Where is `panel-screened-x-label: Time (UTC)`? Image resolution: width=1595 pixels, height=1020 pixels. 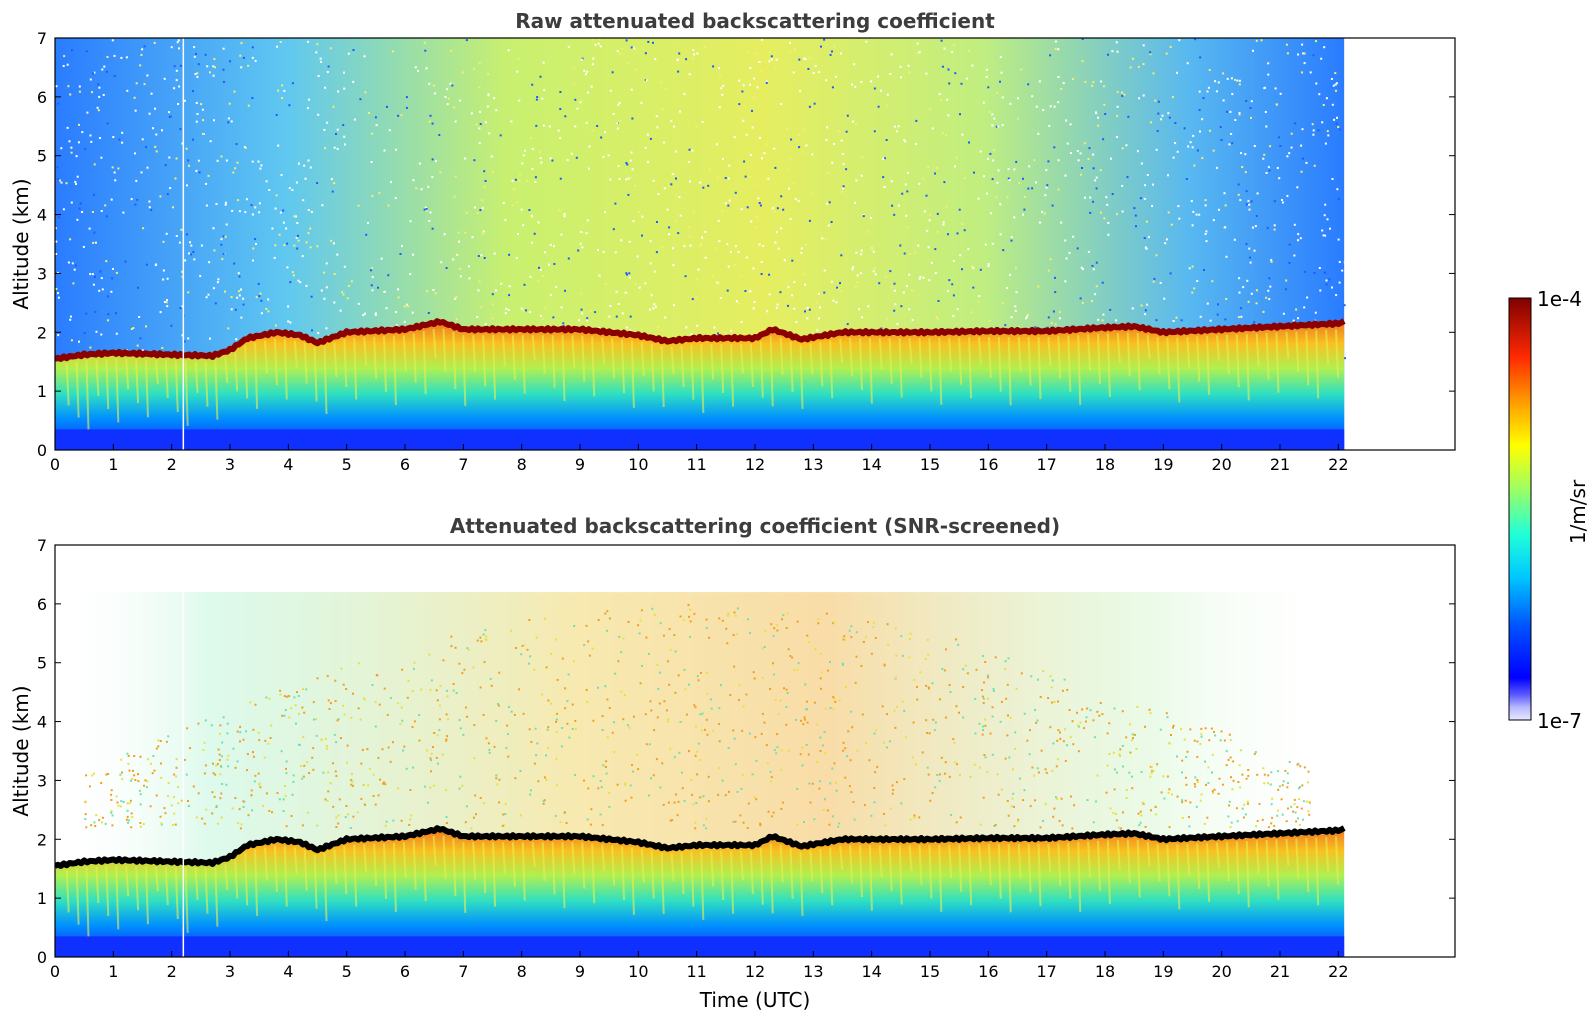
panel-screened-x-label: Time (UTC) is located at coordinates (755, 1000).